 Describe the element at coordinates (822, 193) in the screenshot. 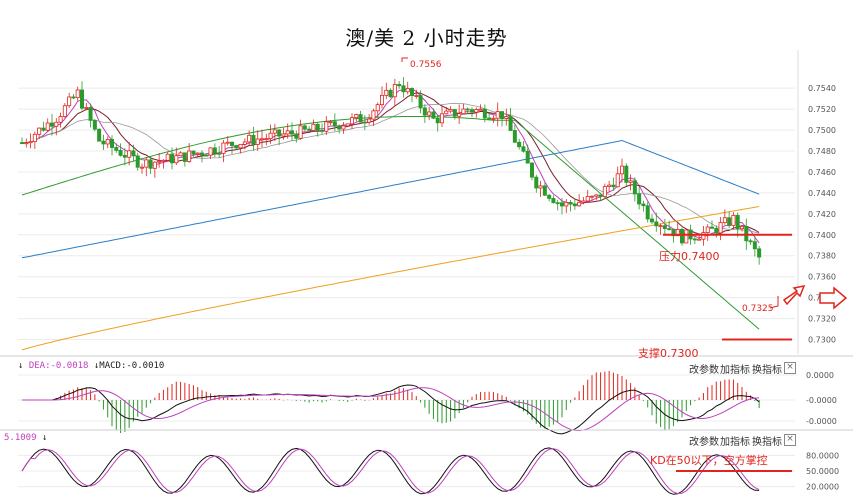

I see `y-tick-label: 0.7440` at that location.